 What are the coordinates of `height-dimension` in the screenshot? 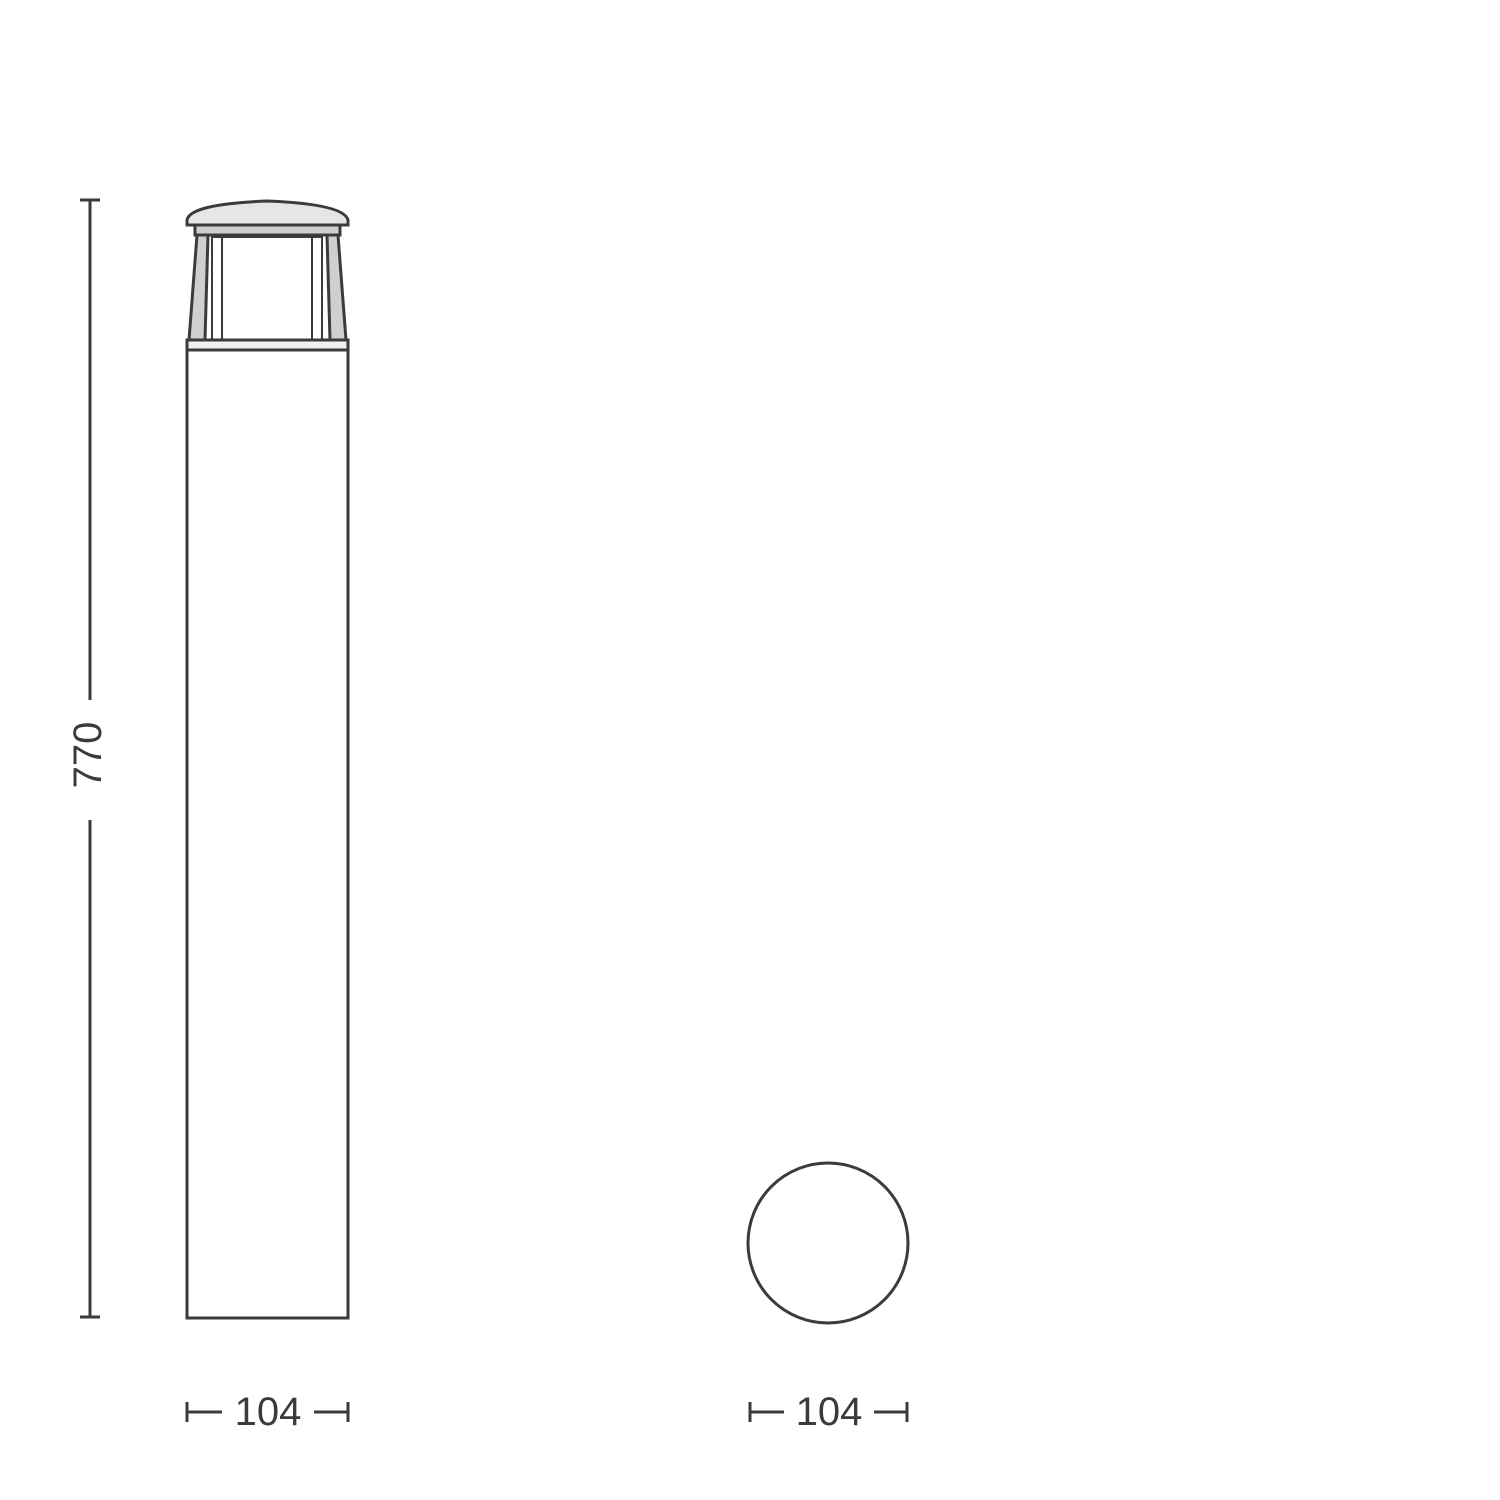 It's located at (90, 758).